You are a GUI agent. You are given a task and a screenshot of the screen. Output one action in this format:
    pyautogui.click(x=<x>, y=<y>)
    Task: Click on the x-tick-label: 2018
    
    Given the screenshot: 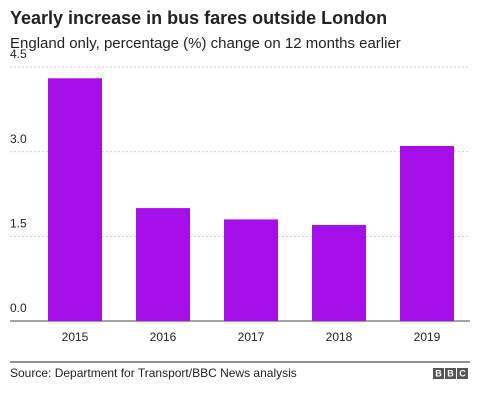 What is the action you would take?
    pyautogui.click(x=339, y=337)
    